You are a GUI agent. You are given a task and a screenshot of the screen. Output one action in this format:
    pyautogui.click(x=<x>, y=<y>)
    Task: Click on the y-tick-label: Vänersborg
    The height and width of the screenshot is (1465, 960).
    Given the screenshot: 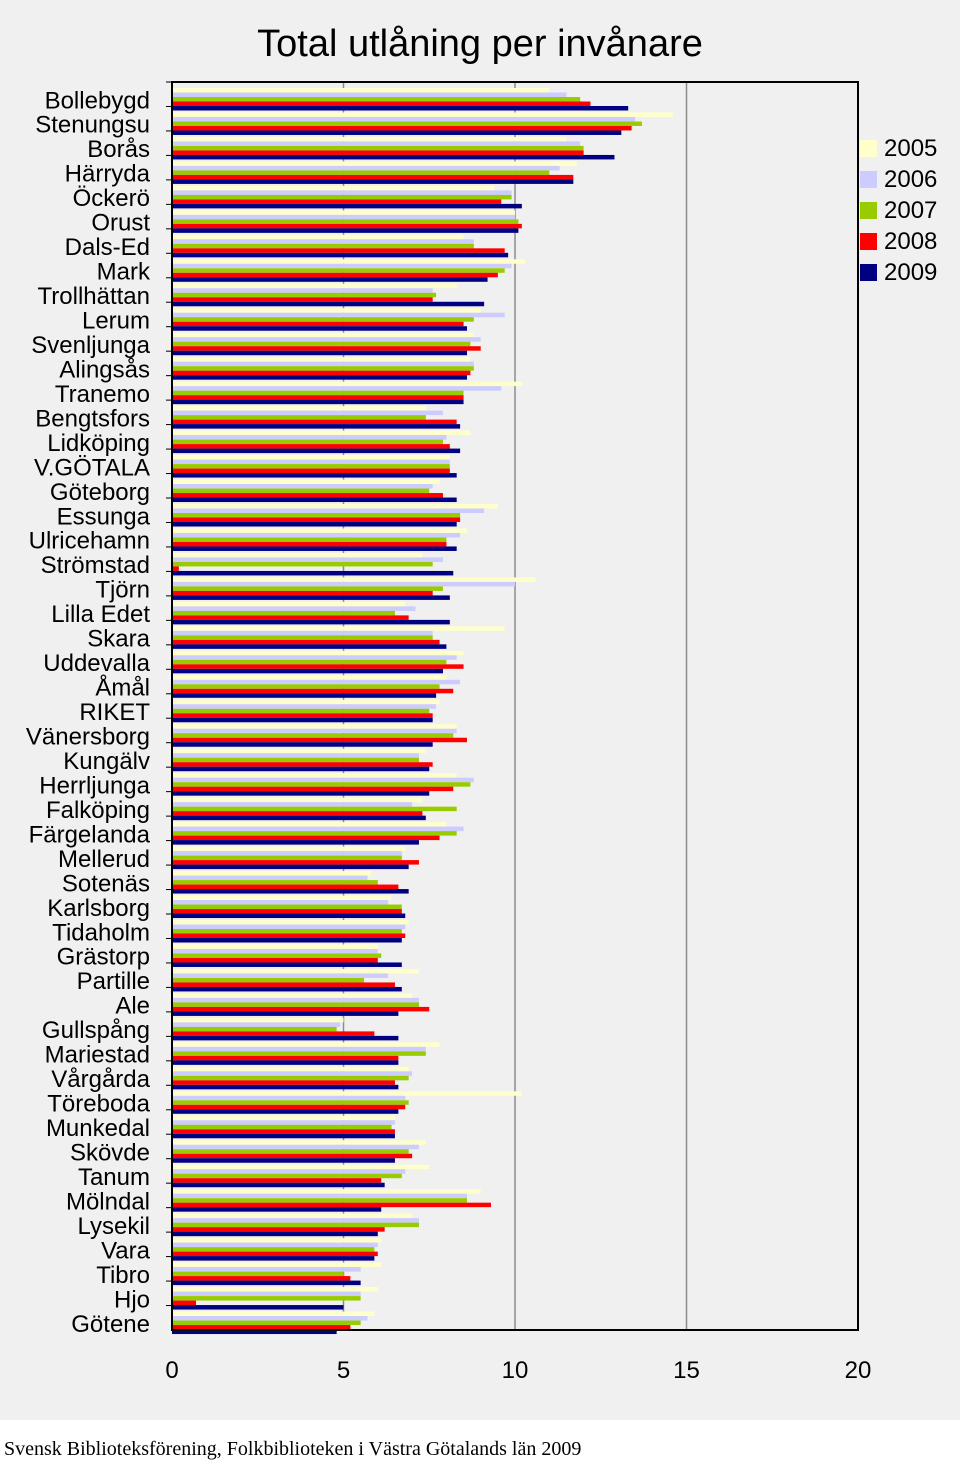 What is the action you would take?
    pyautogui.click(x=88, y=736)
    